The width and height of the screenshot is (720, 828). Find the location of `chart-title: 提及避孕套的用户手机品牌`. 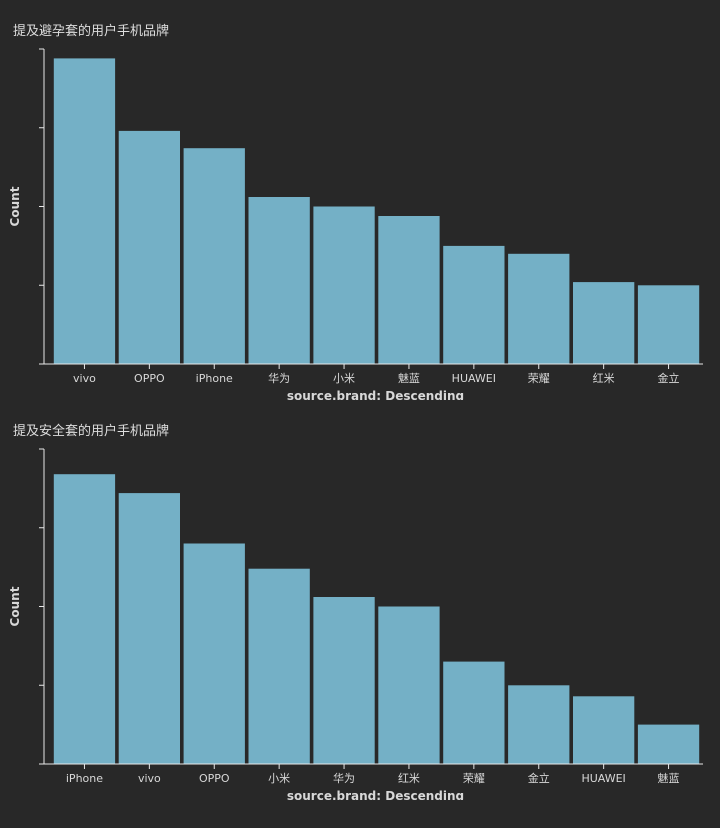

chart-title: 提及避孕套的用户手机品牌 is located at coordinates (91, 31).